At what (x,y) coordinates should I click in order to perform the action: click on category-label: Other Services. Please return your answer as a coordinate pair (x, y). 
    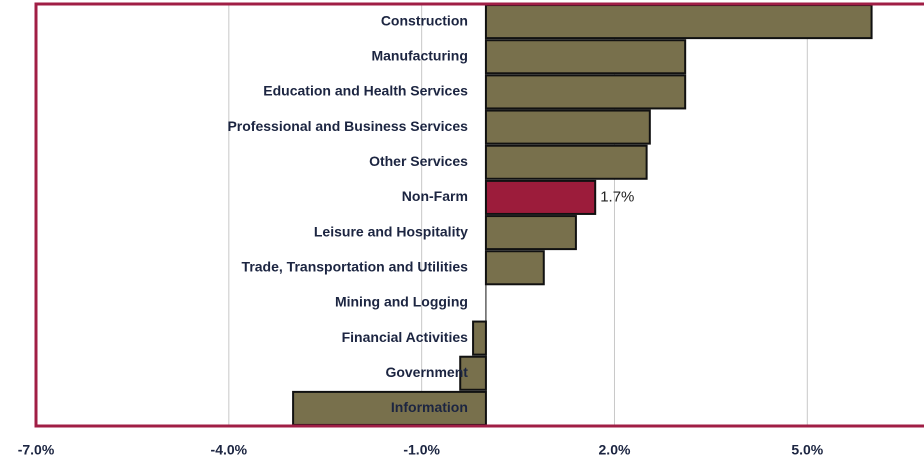
    Looking at the image, I should click on (418, 161).